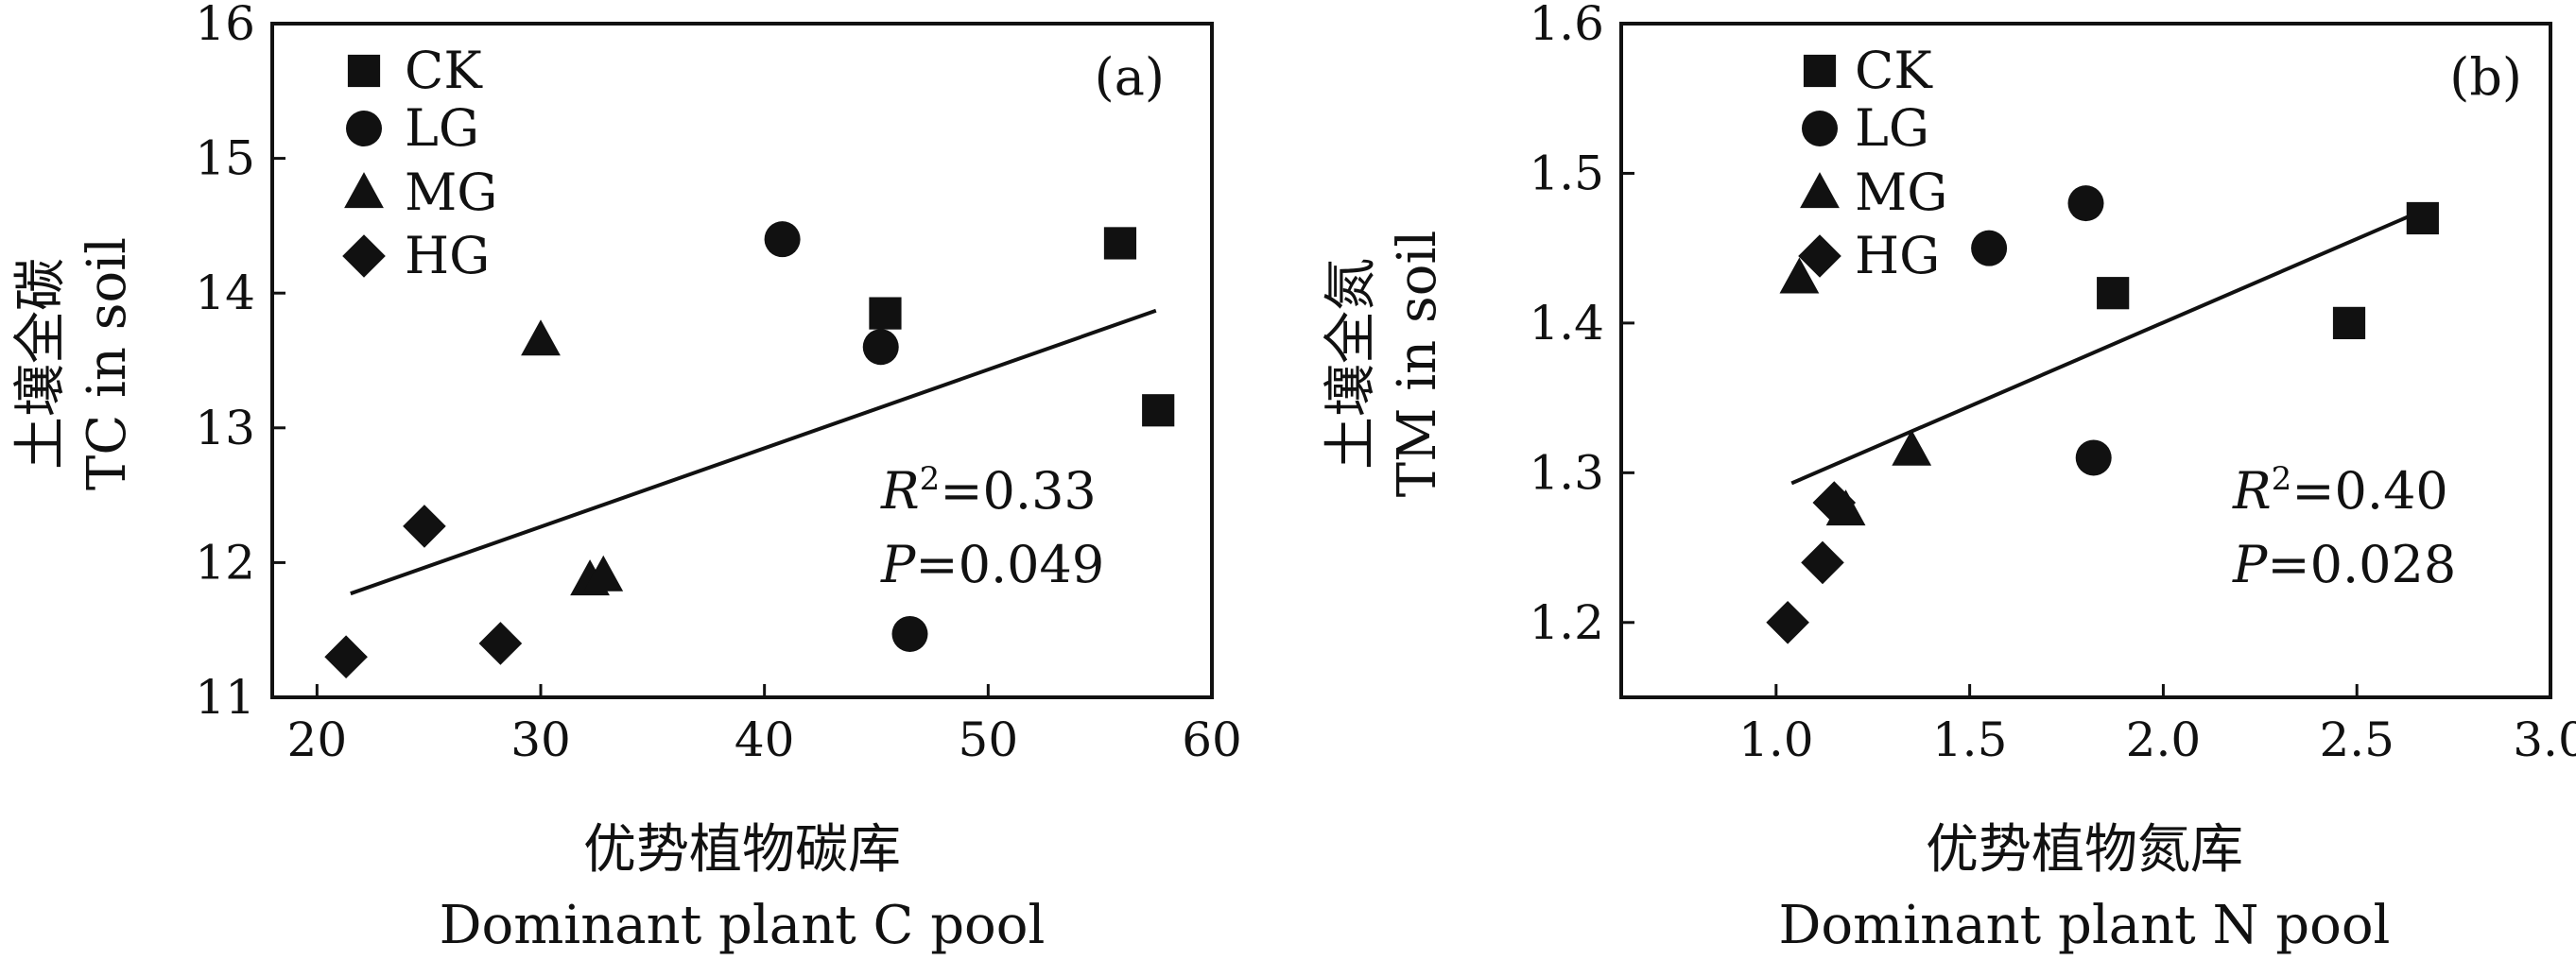  I want to click on legend: CK LG MG HG, so click(419, 163).